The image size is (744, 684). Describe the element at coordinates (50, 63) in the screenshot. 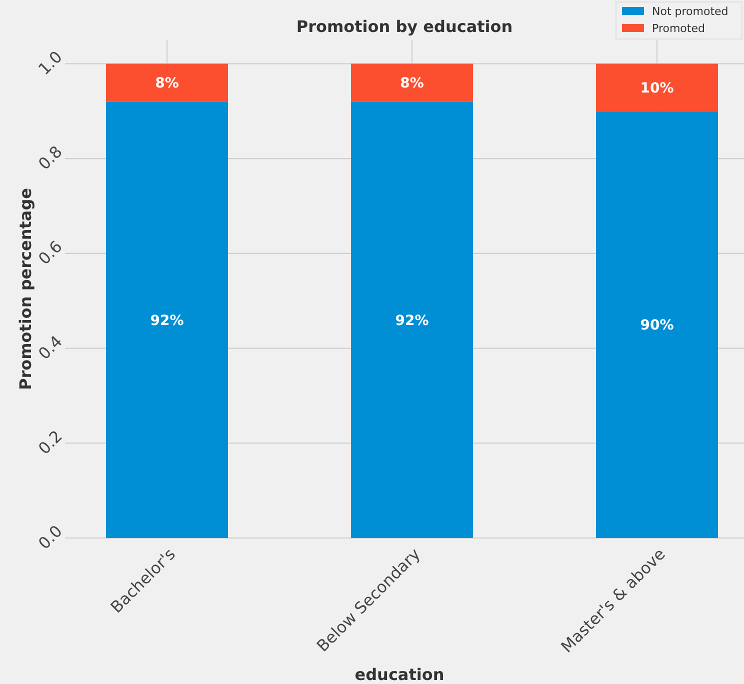

I see `y-tick-label: 1.0` at that location.